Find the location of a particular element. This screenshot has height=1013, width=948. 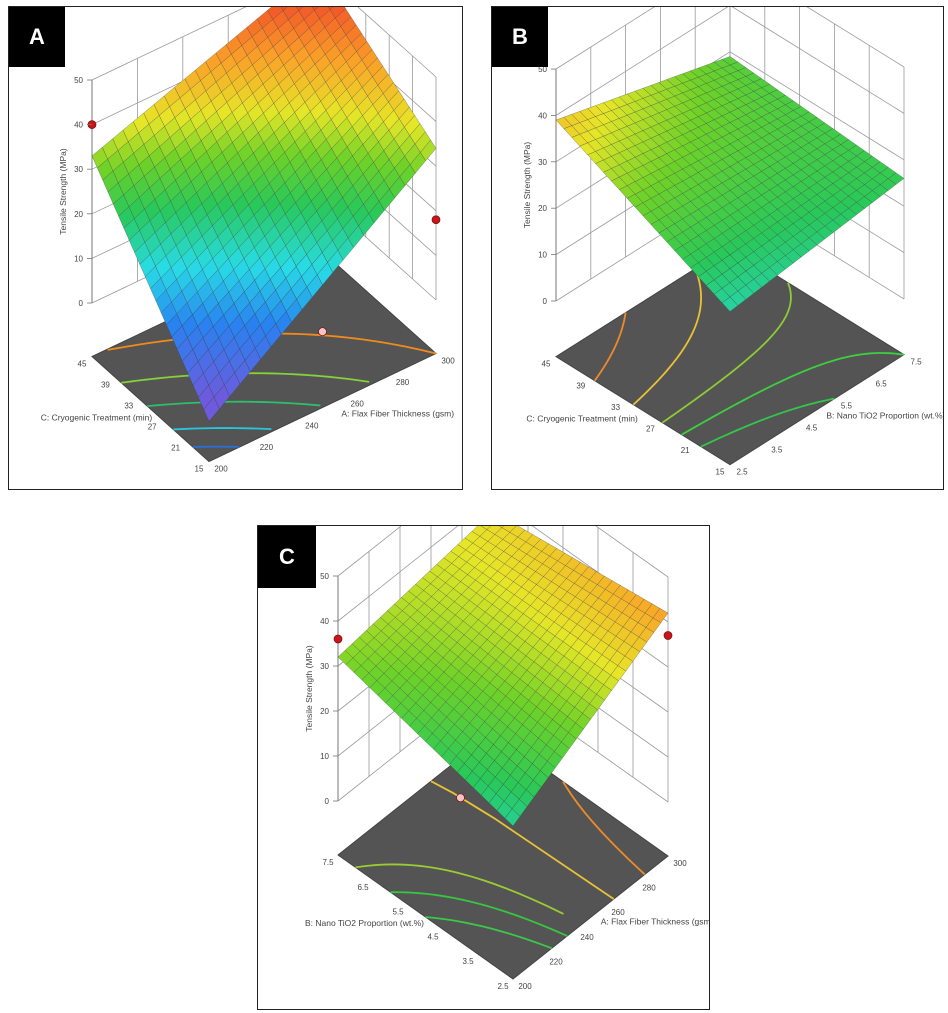

x-tick-label: 3.5 is located at coordinates (777, 450).